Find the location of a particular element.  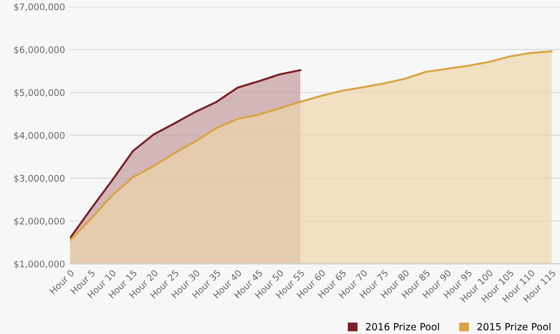

y-tick-label: $4,000,000 is located at coordinates (39, 136).